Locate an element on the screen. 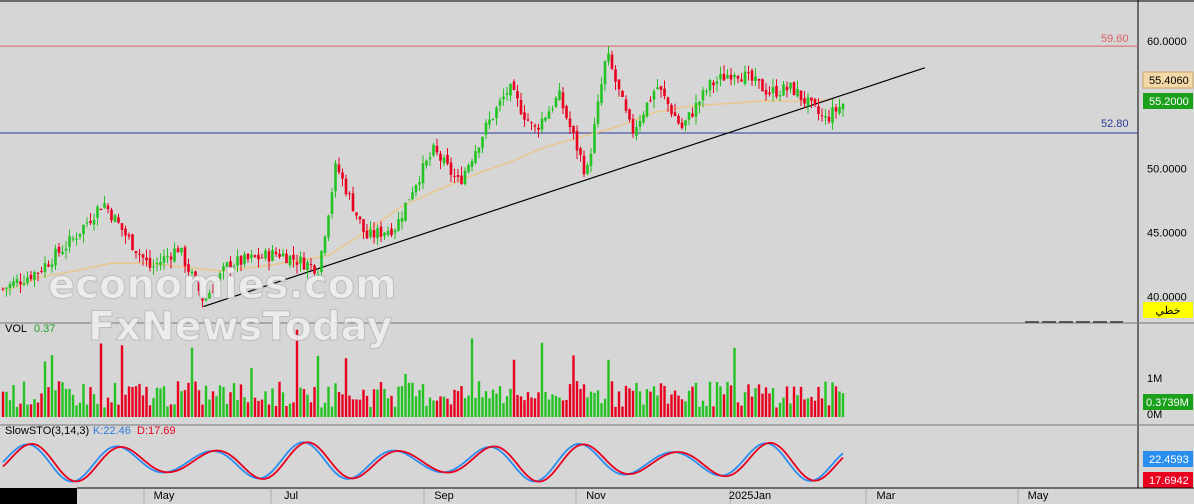  time-axis: May Jul Sep Nov 2025Jan Mar May is located at coordinates (596, 496).